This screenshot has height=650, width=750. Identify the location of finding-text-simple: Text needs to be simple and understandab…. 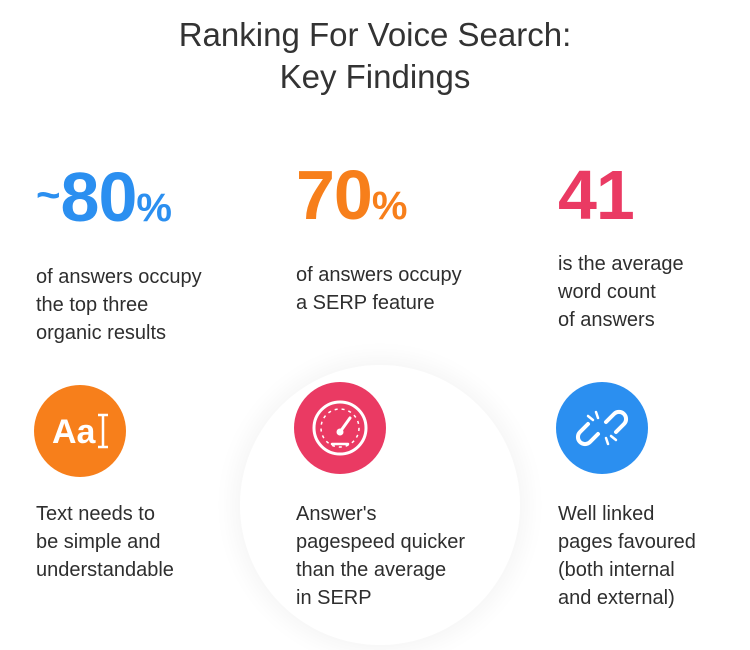
(151, 542).